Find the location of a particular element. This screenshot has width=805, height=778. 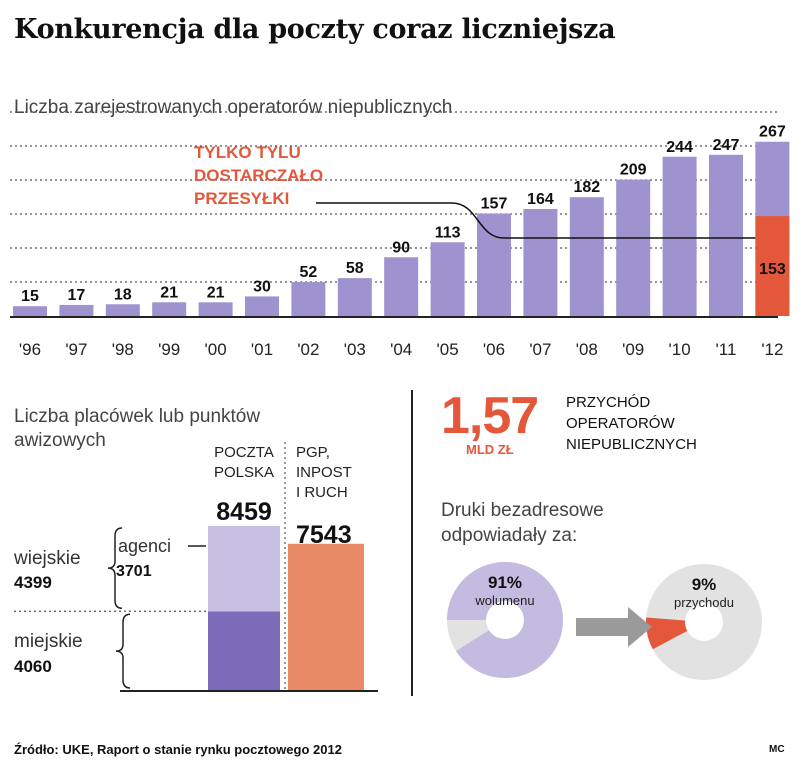

bar-value-label: 157 is located at coordinates (494, 204).